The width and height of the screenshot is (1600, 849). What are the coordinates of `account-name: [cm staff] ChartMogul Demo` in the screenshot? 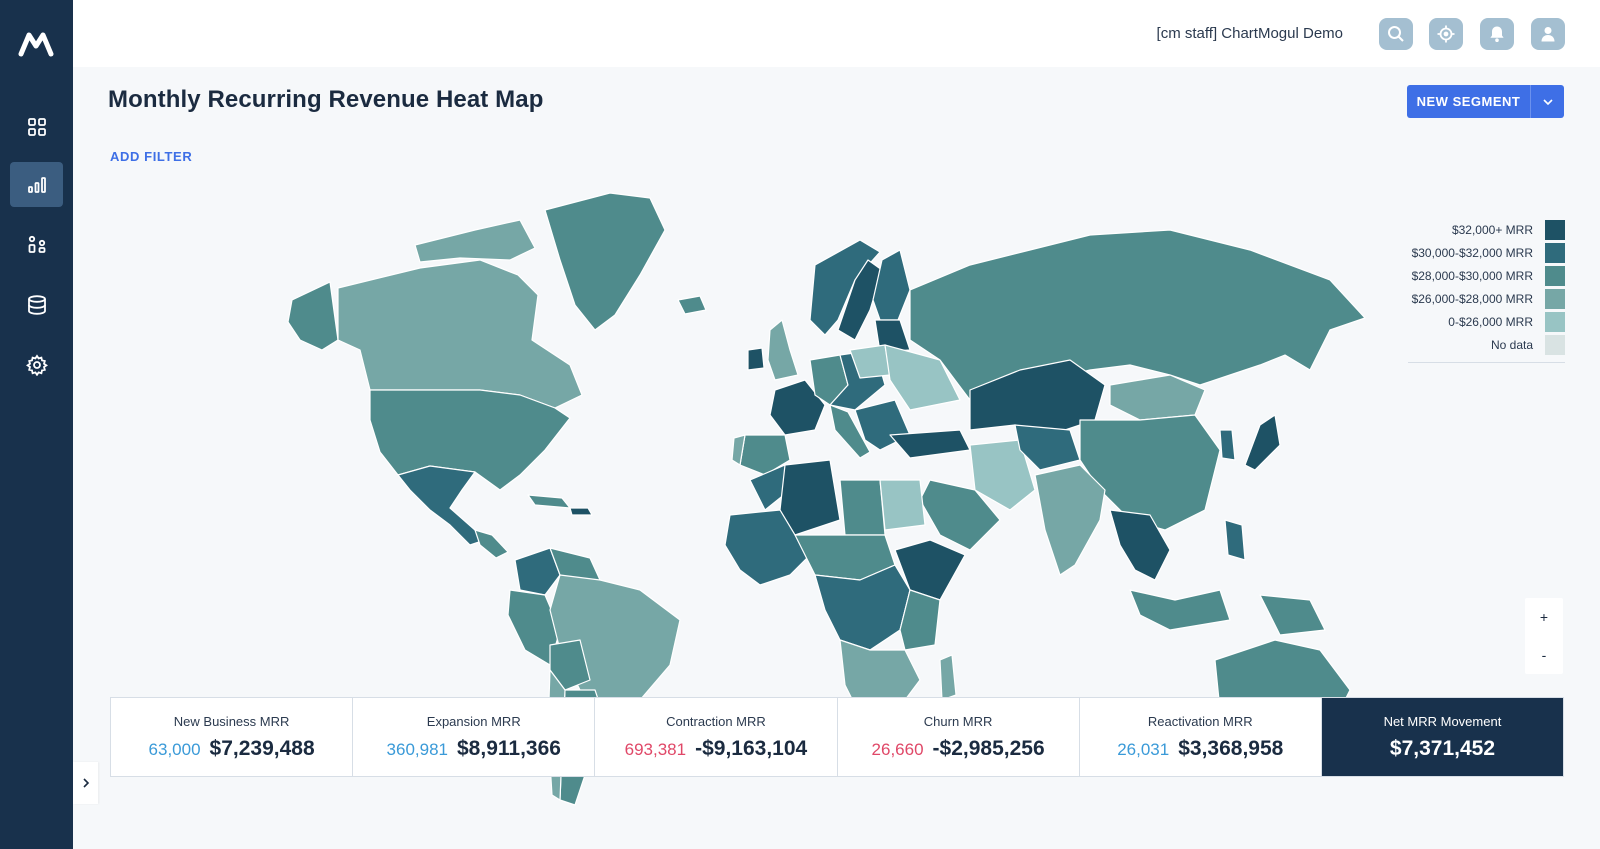 It's located at (1249, 33).